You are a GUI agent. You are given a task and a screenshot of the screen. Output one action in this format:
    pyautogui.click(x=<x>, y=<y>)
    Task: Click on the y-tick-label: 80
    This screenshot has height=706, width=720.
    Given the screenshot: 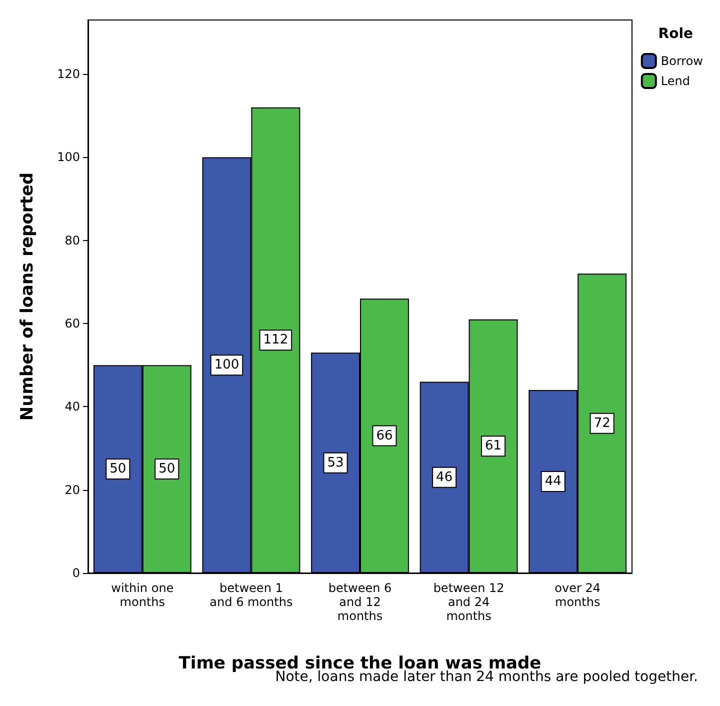 What is the action you would take?
    pyautogui.click(x=72, y=240)
    